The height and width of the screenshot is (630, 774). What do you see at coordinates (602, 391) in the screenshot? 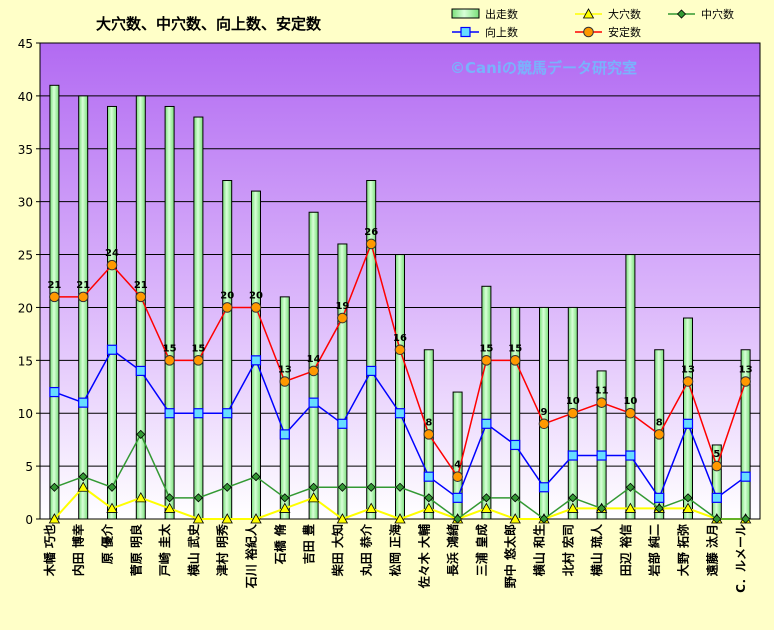
I see `data-label-stable: 11` at bounding box center [602, 391].